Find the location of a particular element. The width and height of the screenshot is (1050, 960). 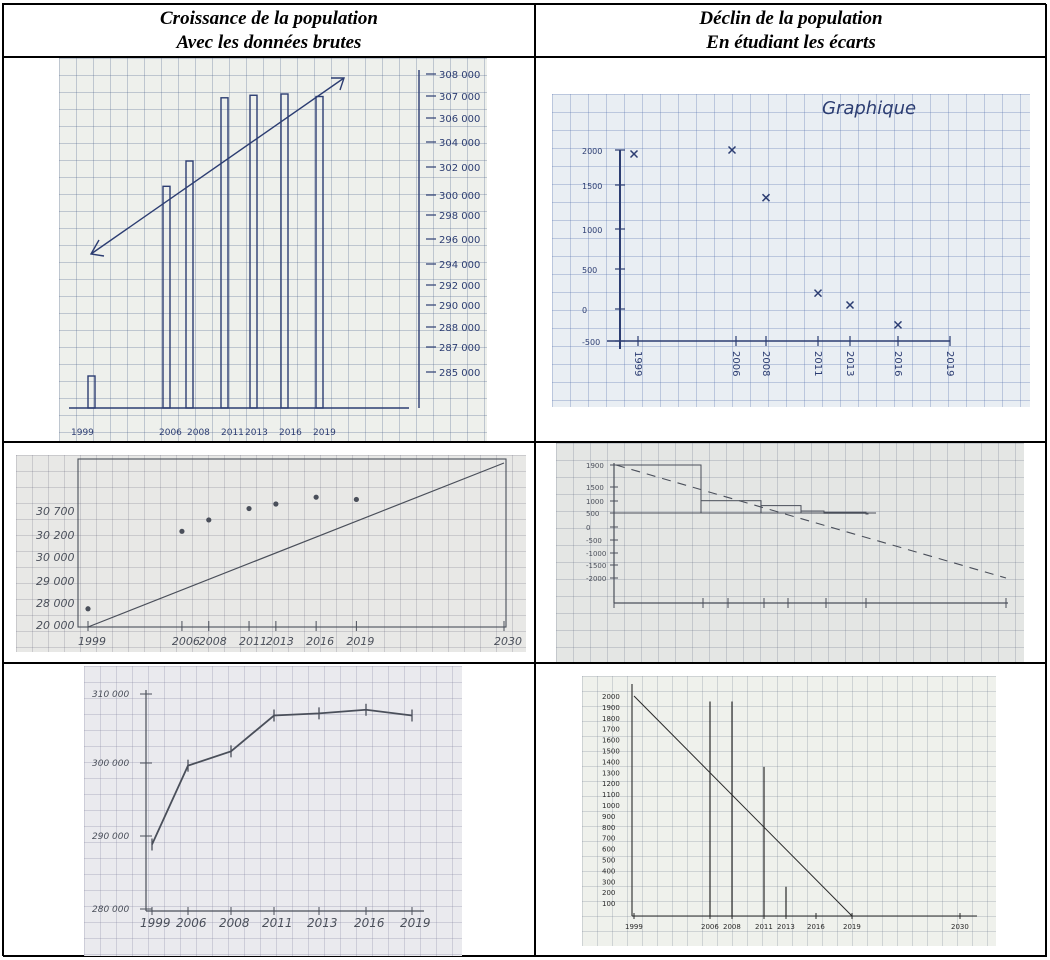

y-tick-label: 2000 is located at coordinates (592, 151).